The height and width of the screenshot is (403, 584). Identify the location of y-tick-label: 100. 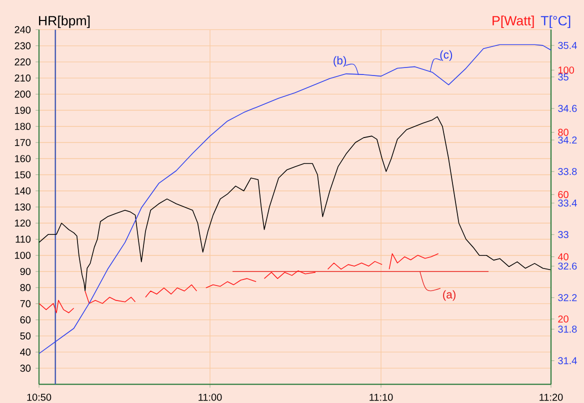
(23, 255).